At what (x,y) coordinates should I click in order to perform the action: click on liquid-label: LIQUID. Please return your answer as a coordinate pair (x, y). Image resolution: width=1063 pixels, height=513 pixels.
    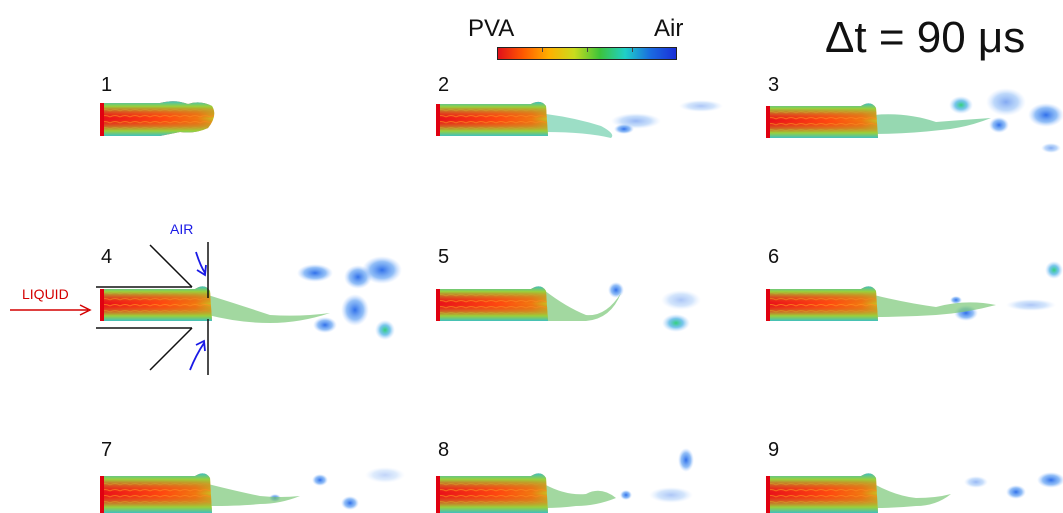
    Looking at the image, I should click on (45, 294).